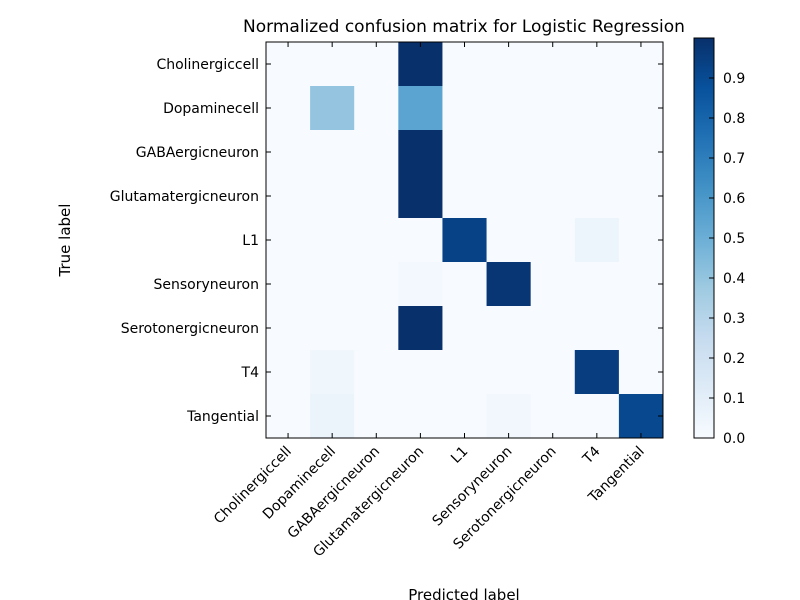 Image resolution: width=800 pixels, height=600 pixels. What do you see at coordinates (463, 593) in the screenshot?
I see `x-axis-label: Predicted label` at bounding box center [463, 593].